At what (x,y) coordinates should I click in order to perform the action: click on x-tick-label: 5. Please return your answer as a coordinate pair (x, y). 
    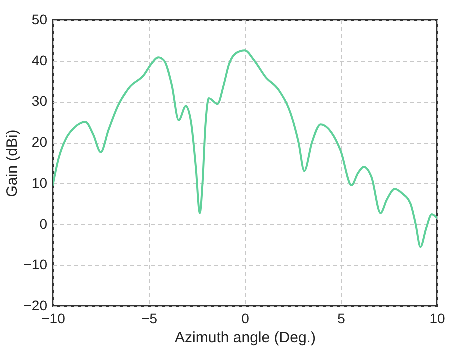
    Looking at the image, I should click on (342, 318).